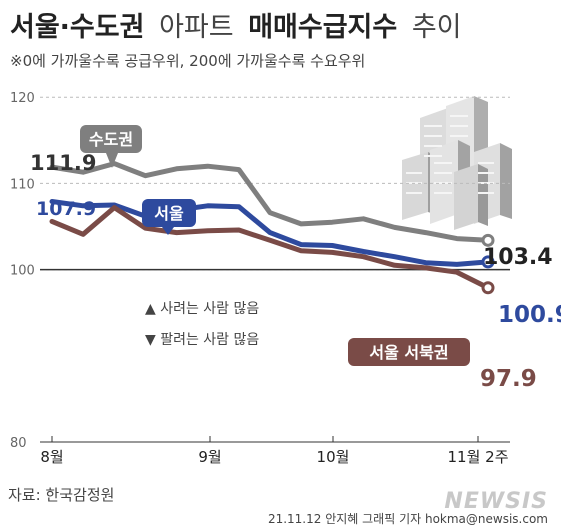 The width and height of the screenshot is (561, 531). What do you see at coordinates (457, 163) in the screenshot?
I see `apartment-buildings-icon` at bounding box center [457, 163].